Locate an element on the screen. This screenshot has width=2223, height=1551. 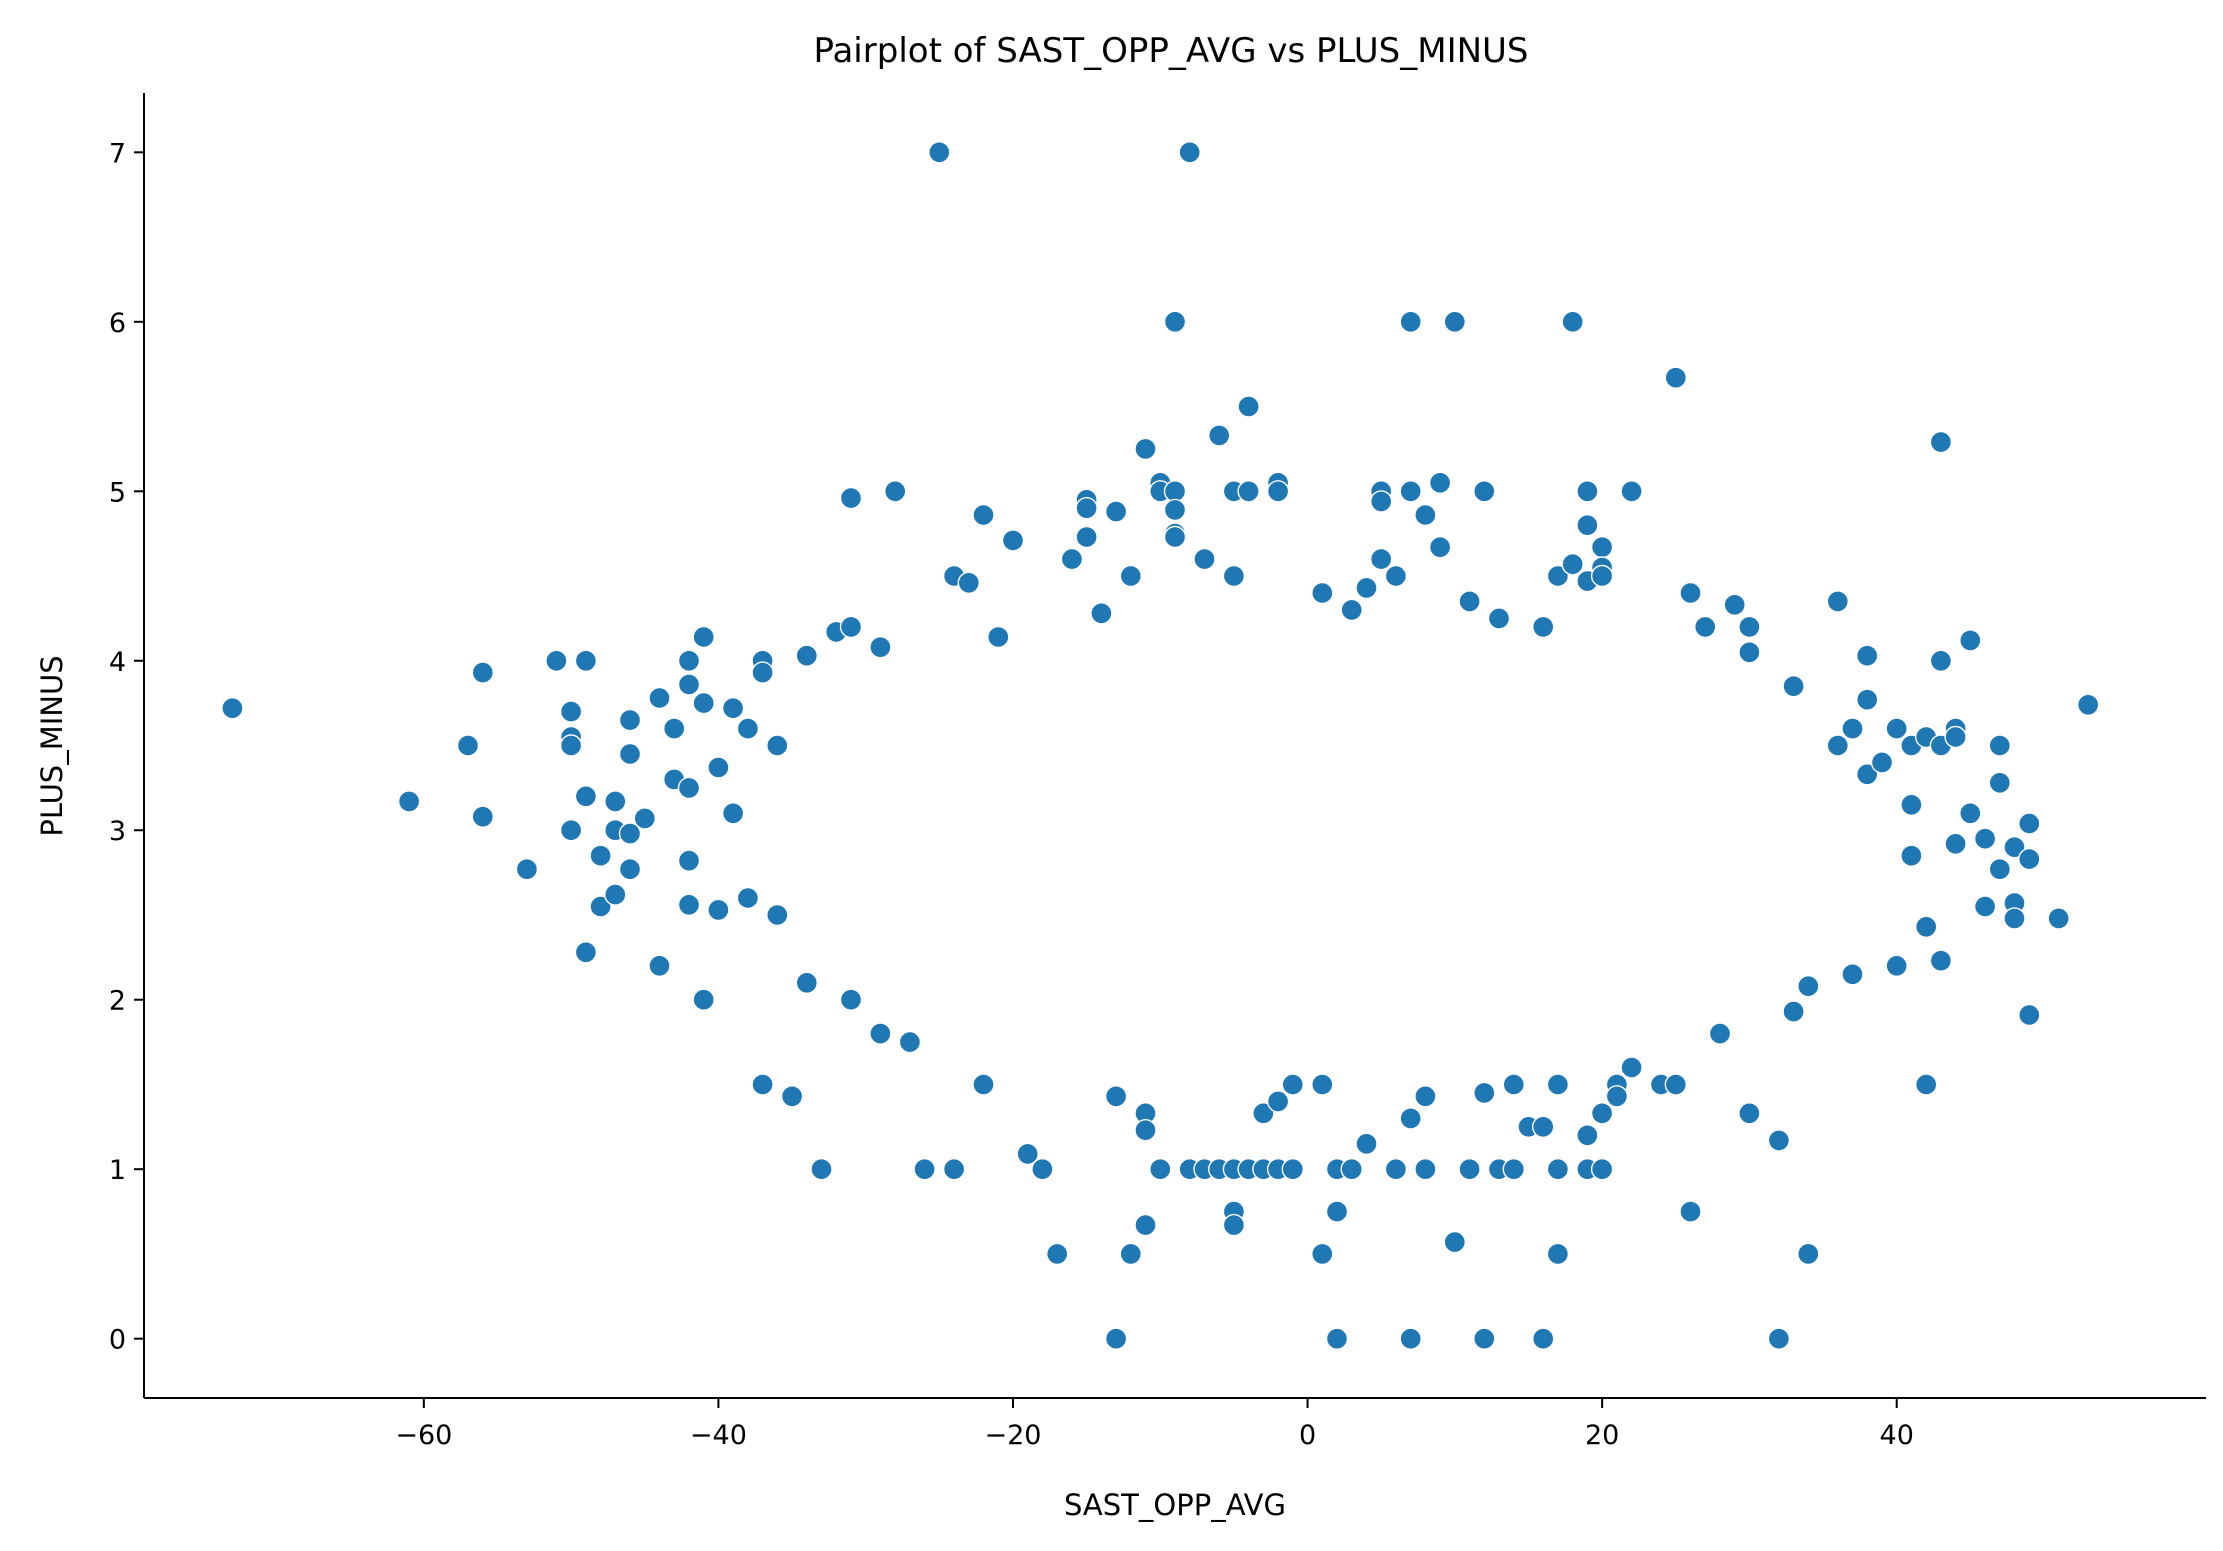
x-tick-label: 40 is located at coordinates (1897, 1435).